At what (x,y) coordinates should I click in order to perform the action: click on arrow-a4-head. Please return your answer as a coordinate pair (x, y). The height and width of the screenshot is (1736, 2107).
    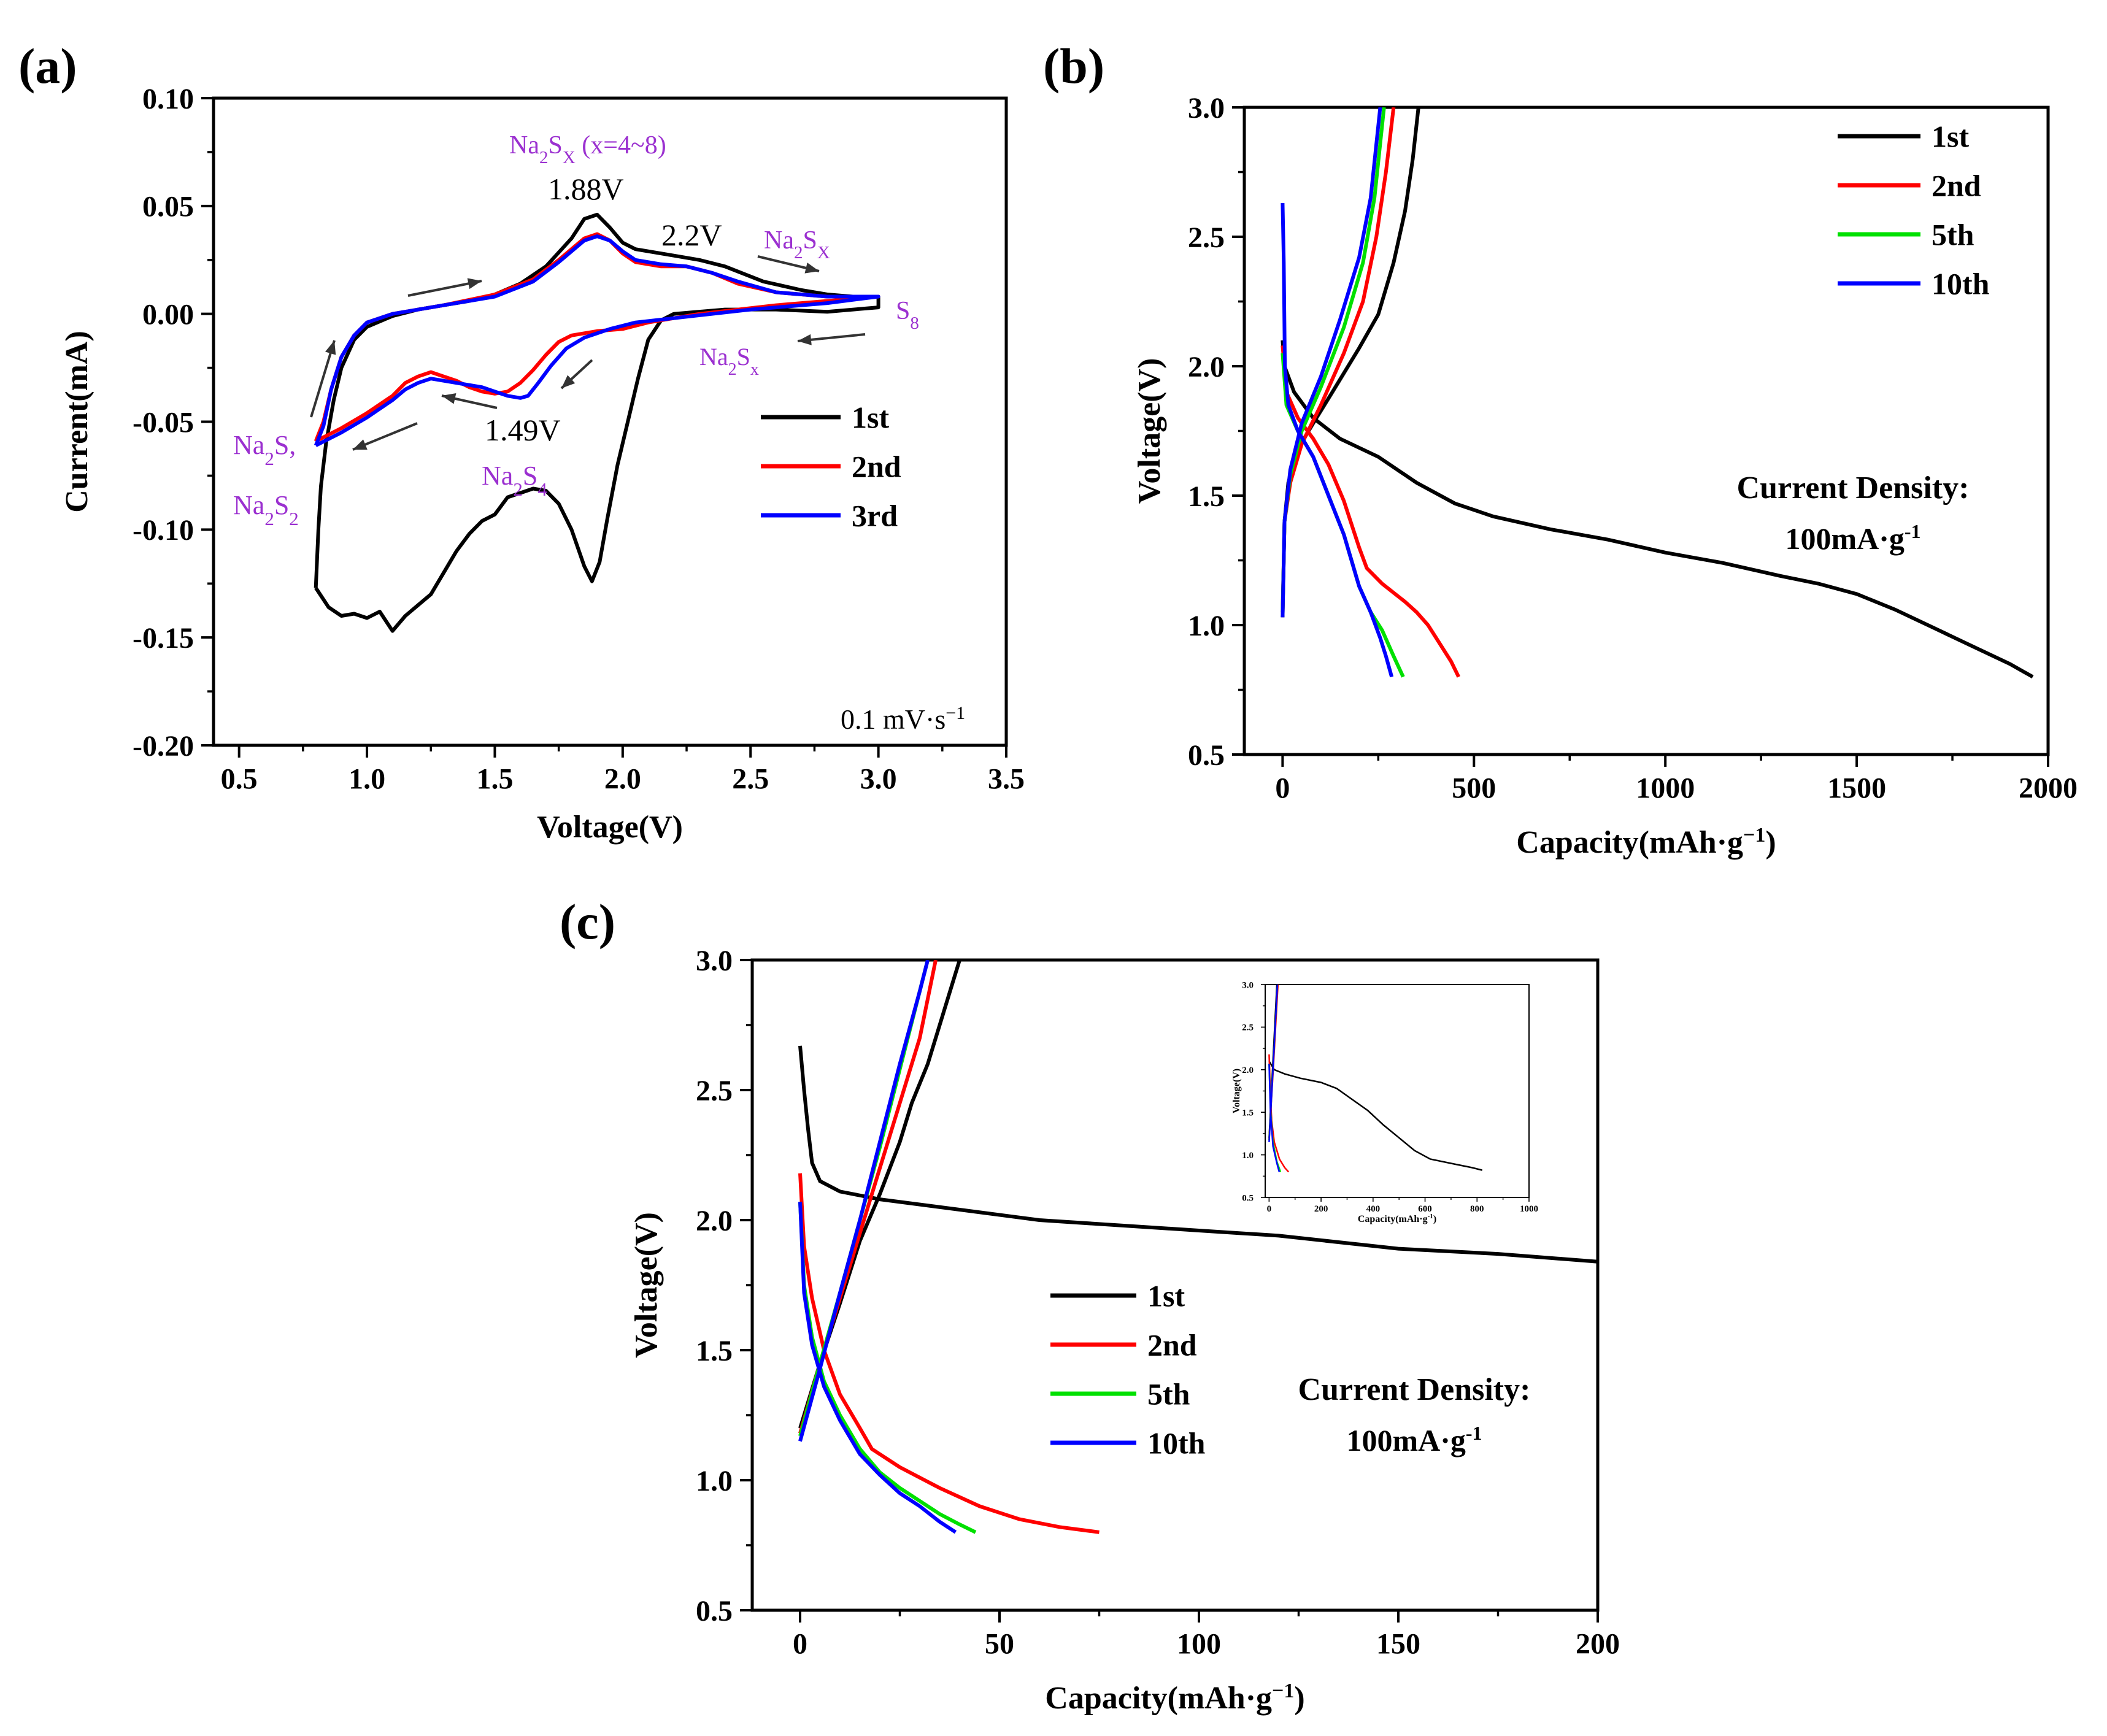
    Looking at the image, I should click on (568, 382).